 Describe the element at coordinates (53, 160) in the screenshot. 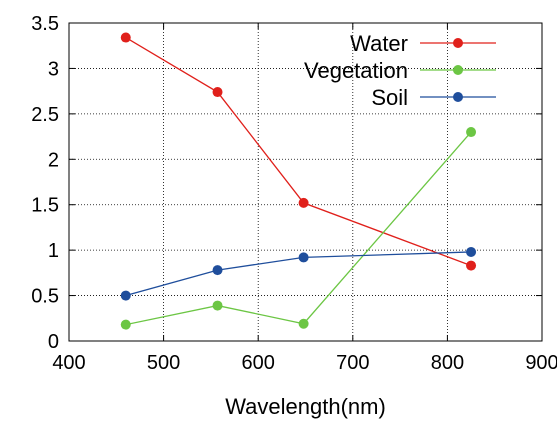

I see `y-tick-label: 2` at that location.